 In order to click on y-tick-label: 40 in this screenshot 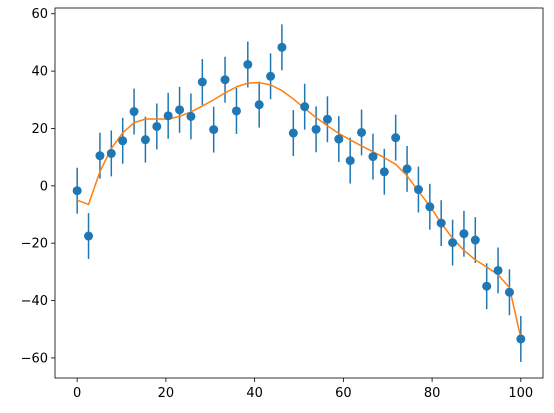, I will do `click(39, 72)`.